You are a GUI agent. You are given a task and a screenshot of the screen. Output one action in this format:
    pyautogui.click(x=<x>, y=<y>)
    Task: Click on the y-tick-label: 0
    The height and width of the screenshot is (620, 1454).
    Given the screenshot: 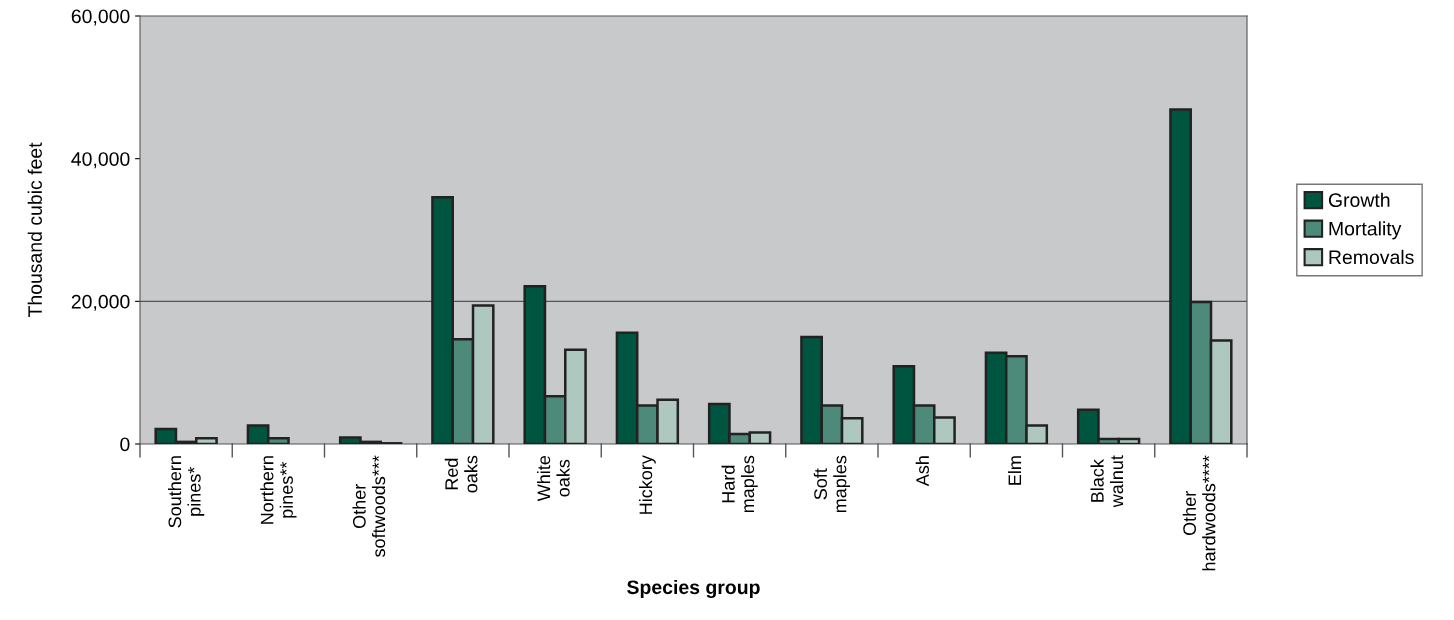 What is the action you would take?
    pyautogui.click(x=125, y=444)
    